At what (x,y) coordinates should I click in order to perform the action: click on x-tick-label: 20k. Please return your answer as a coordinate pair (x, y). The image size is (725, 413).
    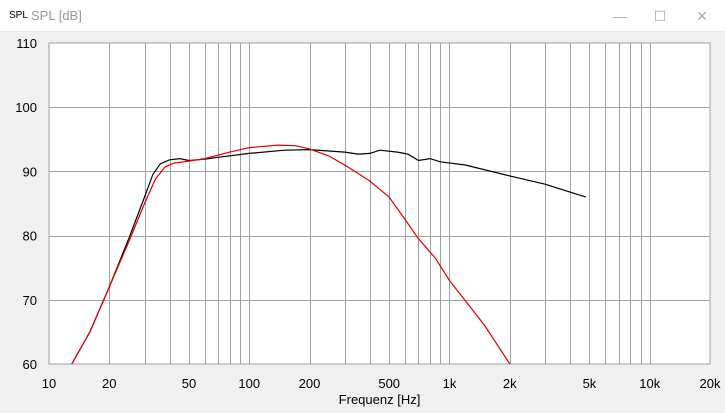
    Looking at the image, I should click on (710, 383).